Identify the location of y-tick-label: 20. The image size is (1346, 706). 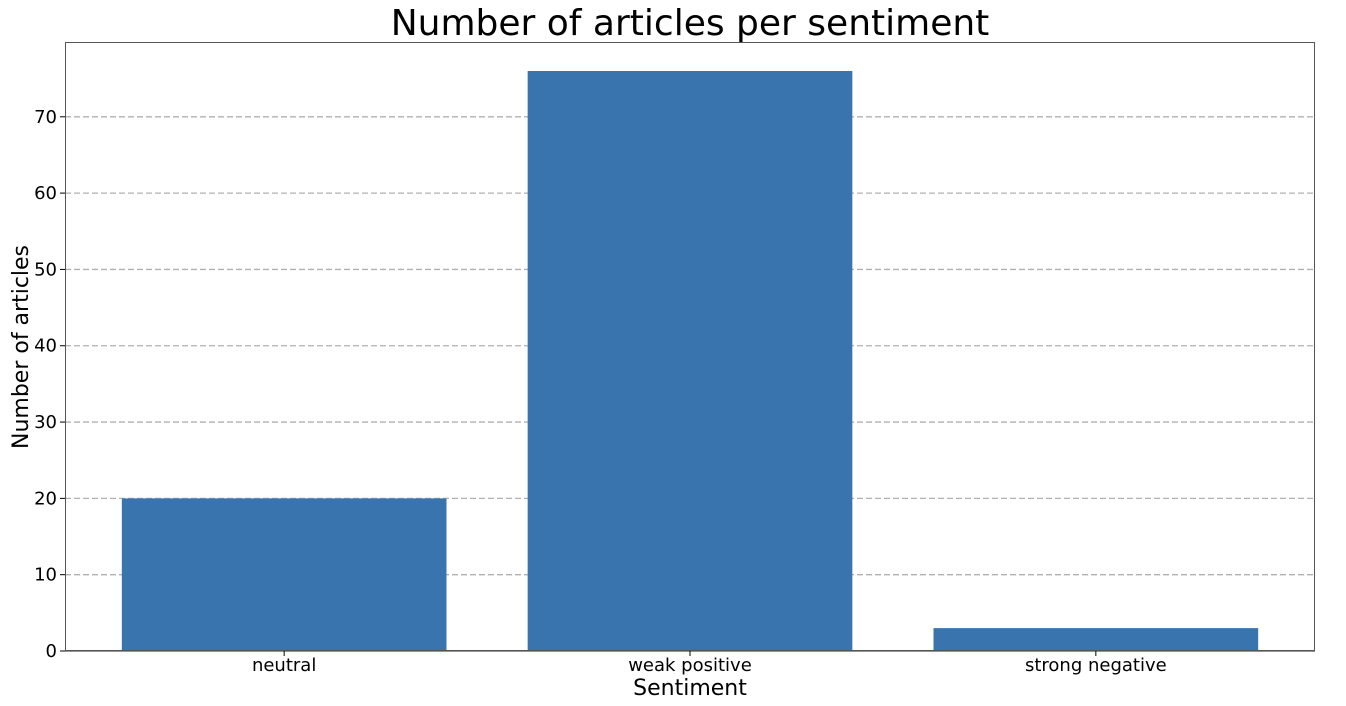
(45, 498).